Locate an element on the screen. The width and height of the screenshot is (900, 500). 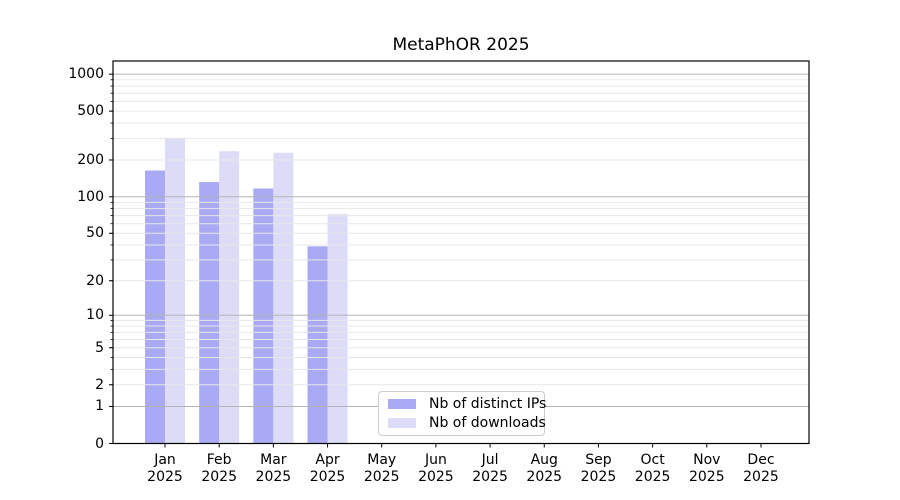
x-tick-label: Apr 2025 is located at coordinates (328, 468).